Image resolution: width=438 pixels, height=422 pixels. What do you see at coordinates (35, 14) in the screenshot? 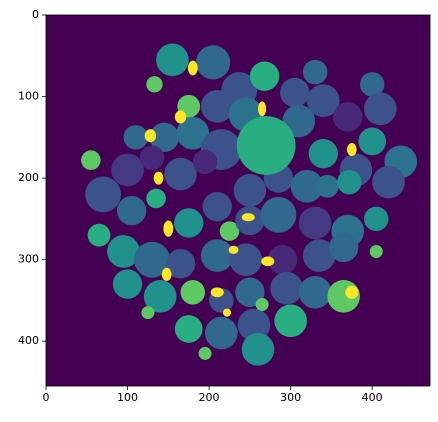
I see `y-tick-label: 0` at bounding box center [35, 14].